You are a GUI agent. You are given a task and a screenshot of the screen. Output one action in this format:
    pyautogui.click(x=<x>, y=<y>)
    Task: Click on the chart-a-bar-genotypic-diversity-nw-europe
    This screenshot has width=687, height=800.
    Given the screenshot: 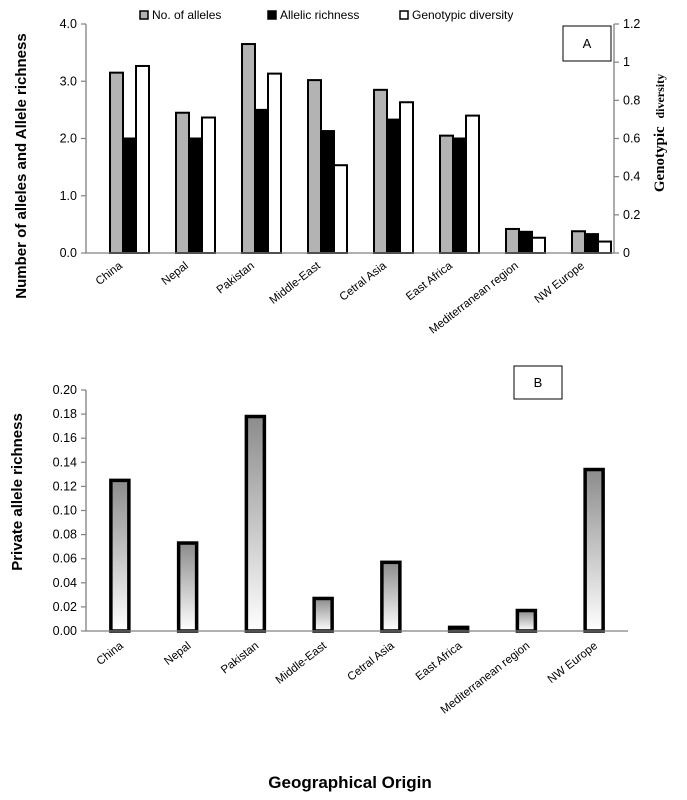 What is the action you would take?
    pyautogui.click(x=604, y=247)
    